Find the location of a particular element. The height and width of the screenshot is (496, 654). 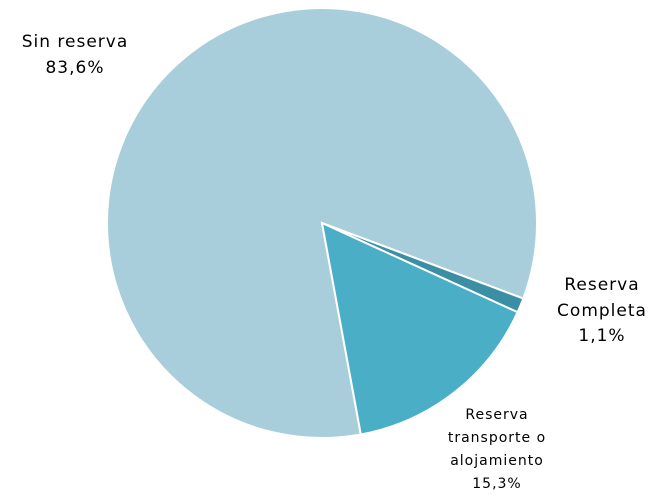

slice-label: Reserva transporte o alojamiento 15,3% is located at coordinates (497, 450).